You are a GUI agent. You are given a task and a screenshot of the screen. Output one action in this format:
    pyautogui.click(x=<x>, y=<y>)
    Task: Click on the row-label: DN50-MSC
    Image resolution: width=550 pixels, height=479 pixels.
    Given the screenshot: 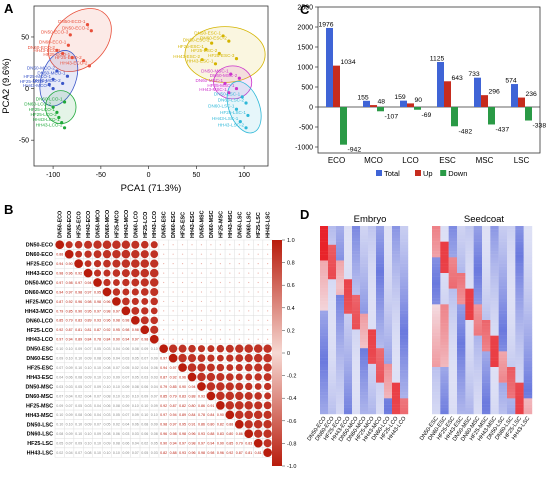 What is the action you would take?
    pyautogui.click(x=39, y=387)
    